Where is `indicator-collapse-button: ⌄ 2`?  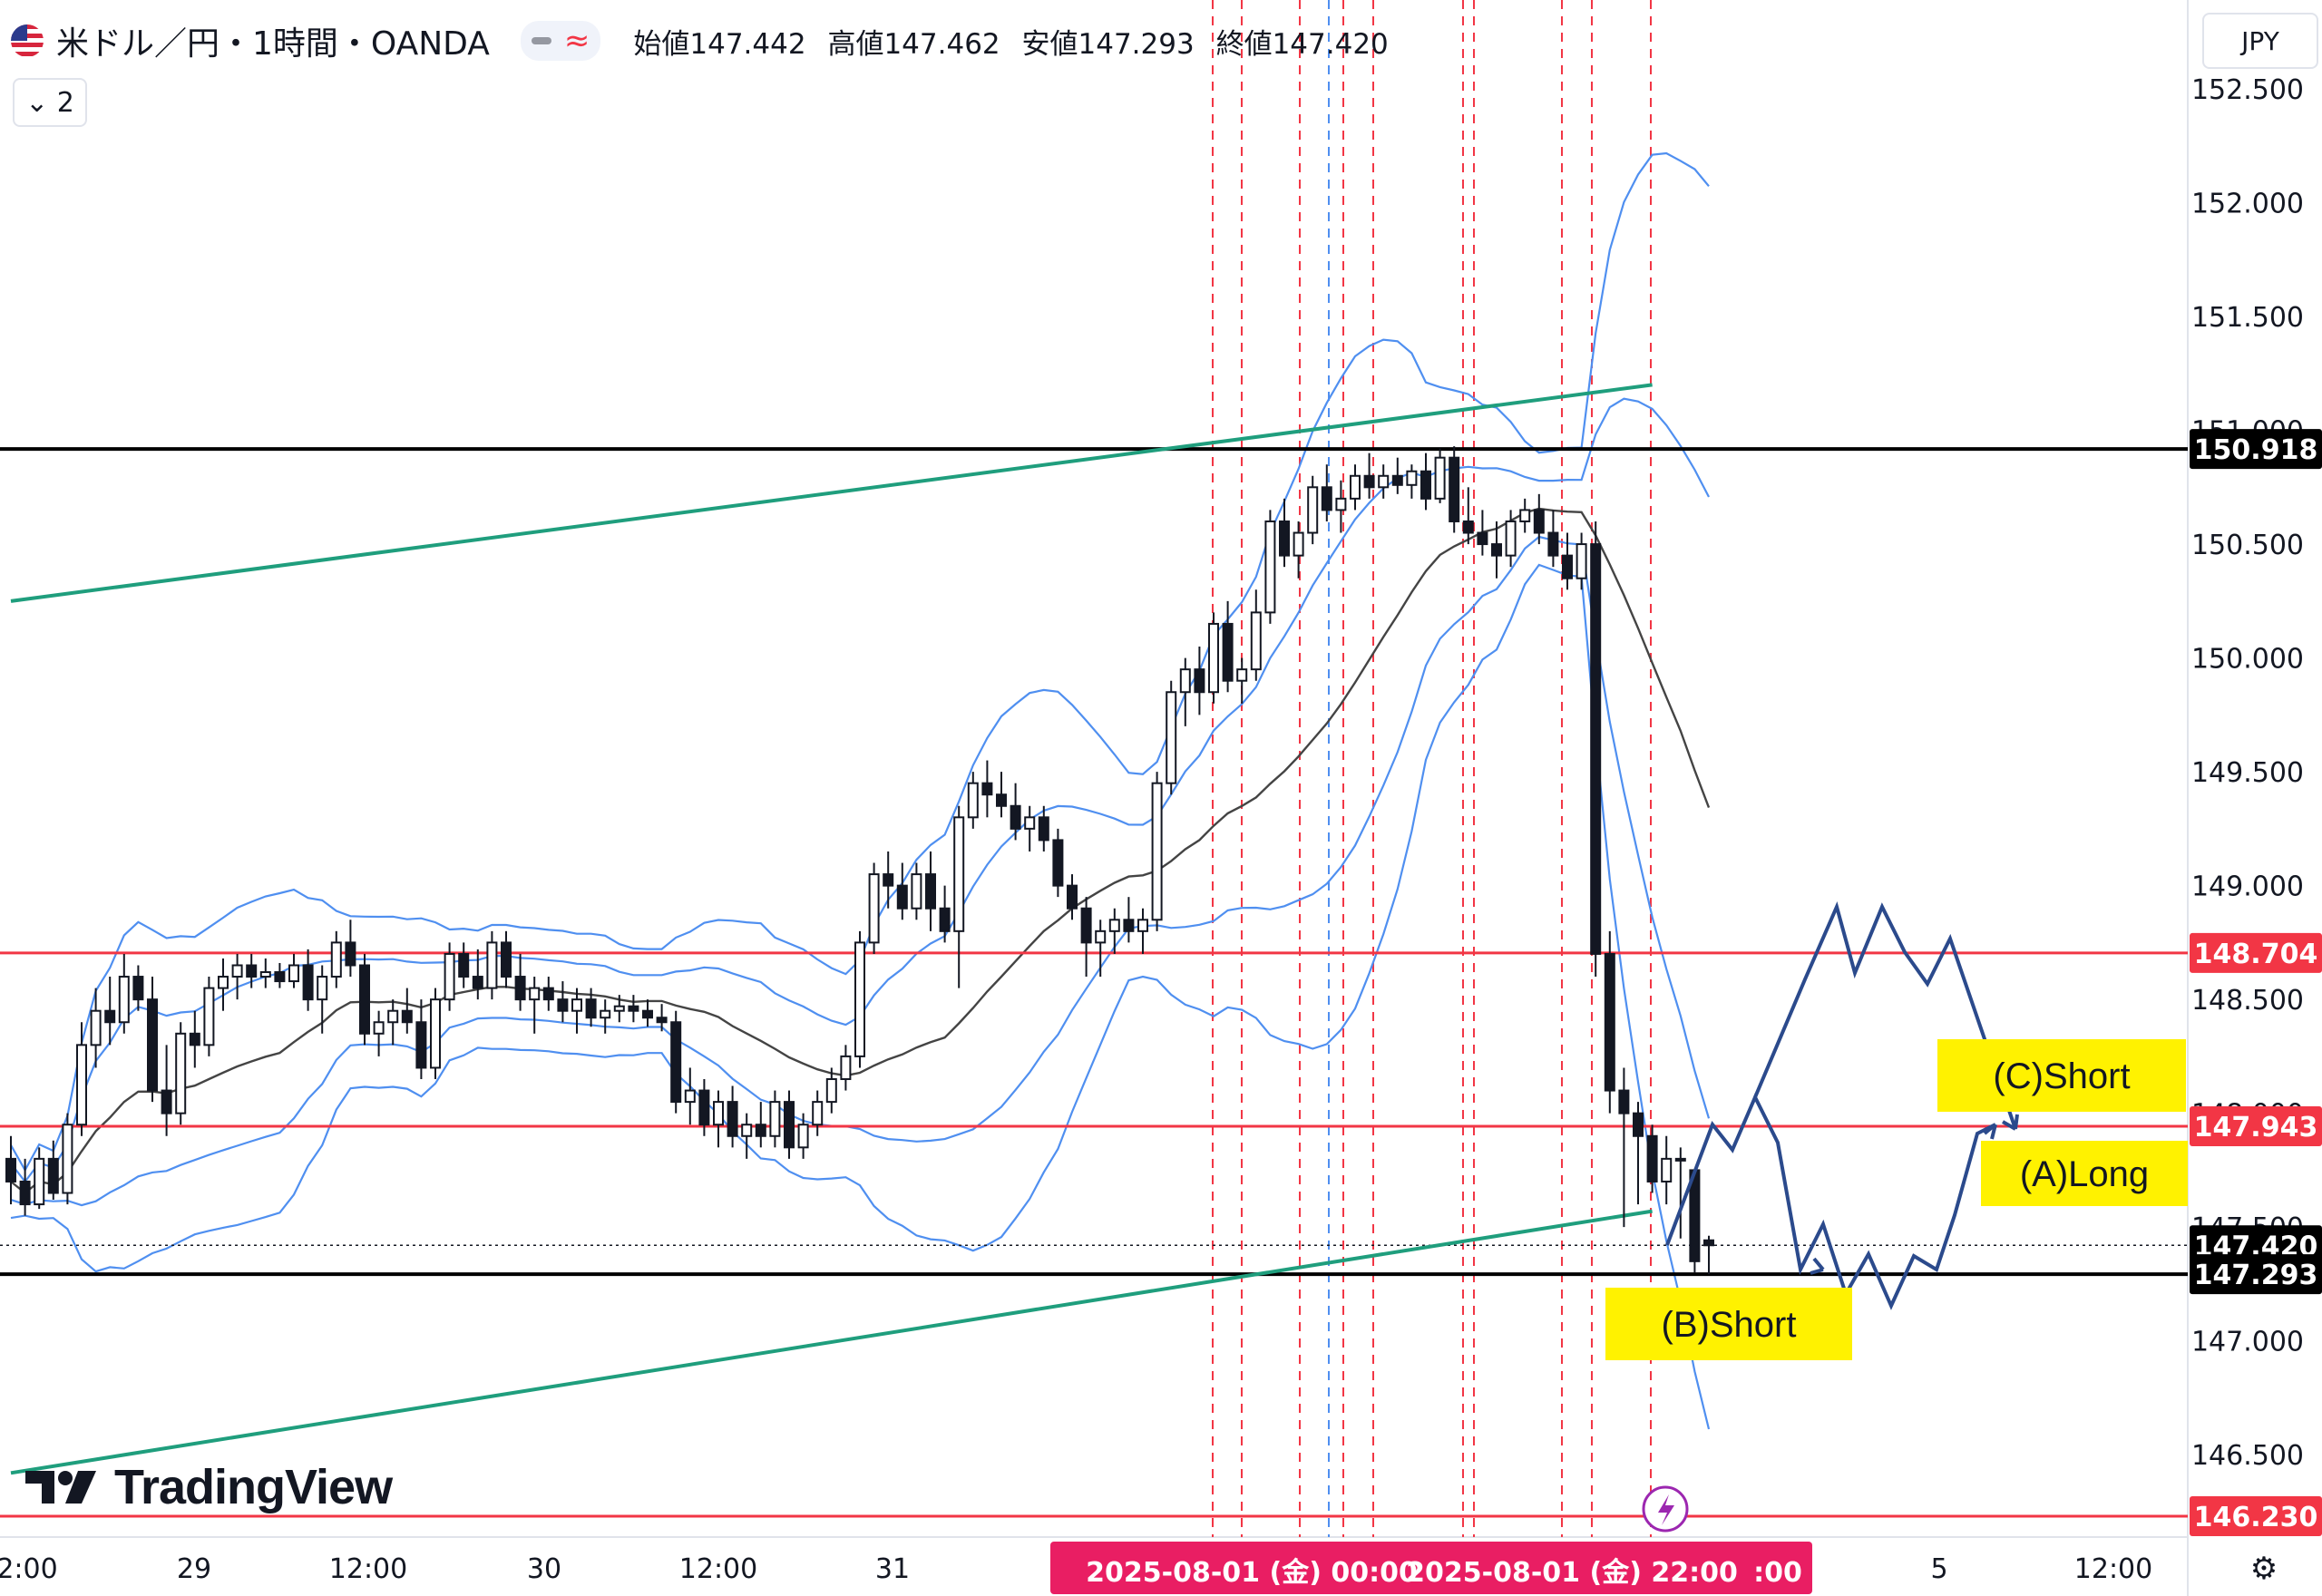
indicator-collapse-button: ⌄ 2 is located at coordinates (50, 102).